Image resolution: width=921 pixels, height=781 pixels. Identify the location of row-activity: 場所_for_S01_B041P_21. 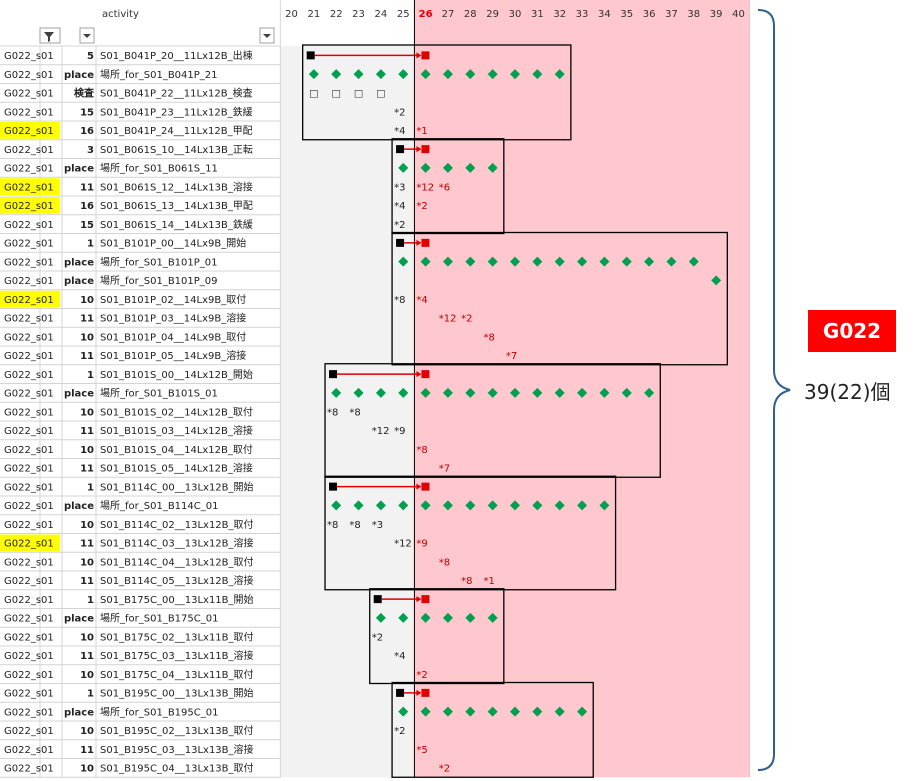
(159, 74).